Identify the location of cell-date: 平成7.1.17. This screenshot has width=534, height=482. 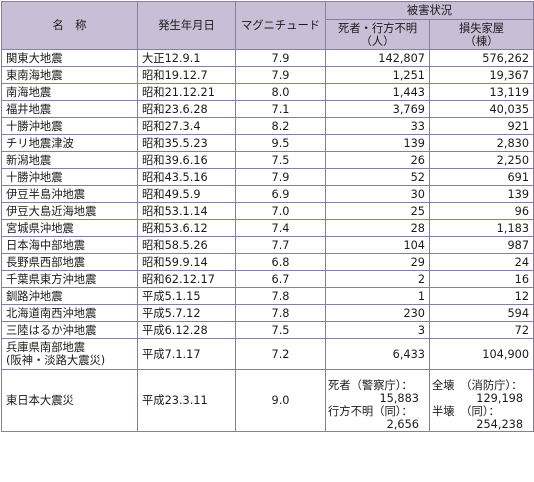
(186, 354).